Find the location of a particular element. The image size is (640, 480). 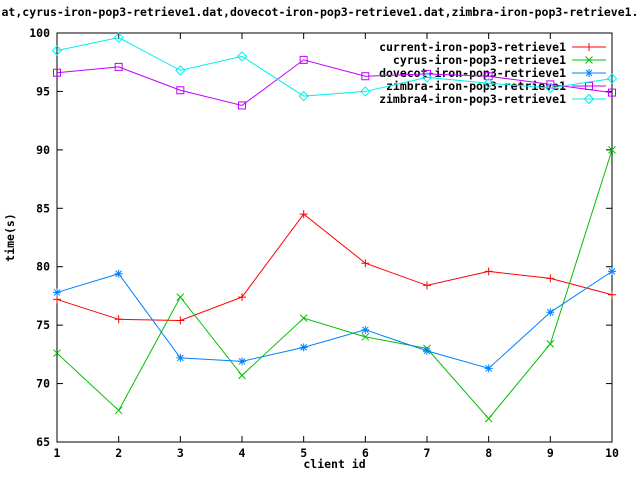

y-tick-label: 80 is located at coordinates (43, 267).